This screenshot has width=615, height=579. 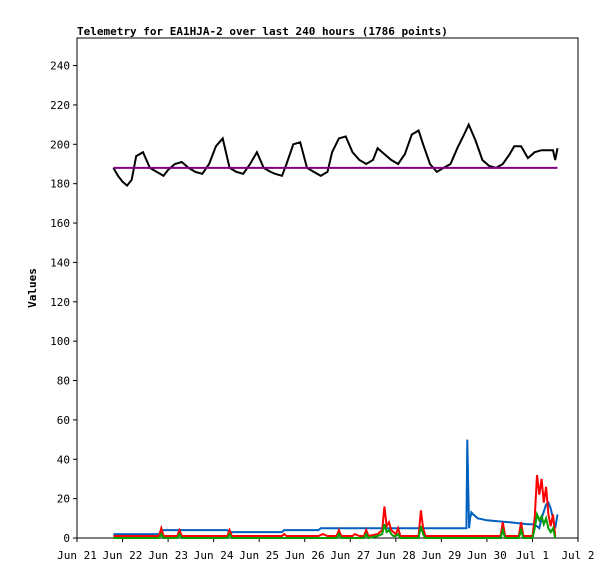 What do you see at coordinates (60, 144) in the screenshot?
I see `y-tick-label: 200` at bounding box center [60, 144].